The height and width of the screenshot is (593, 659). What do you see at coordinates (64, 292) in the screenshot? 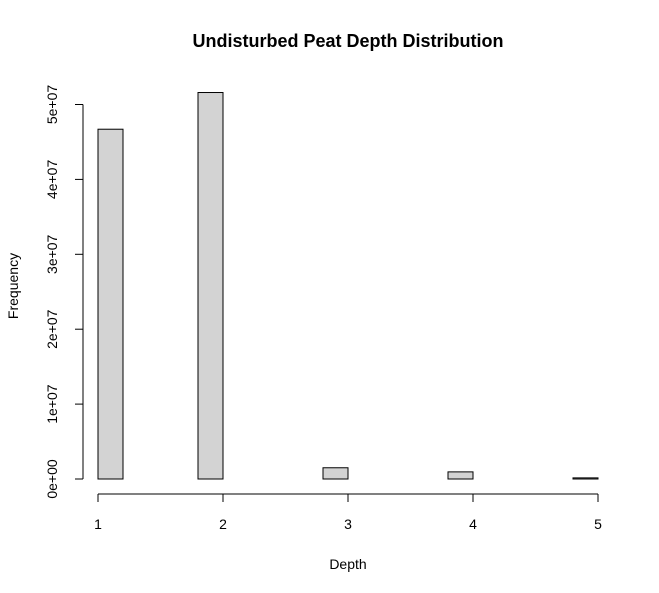
I see `y-axis: 0e+00 1e+07 2e+07 3e+07 4e+07 5e+07` at bounding box center [64, 292].